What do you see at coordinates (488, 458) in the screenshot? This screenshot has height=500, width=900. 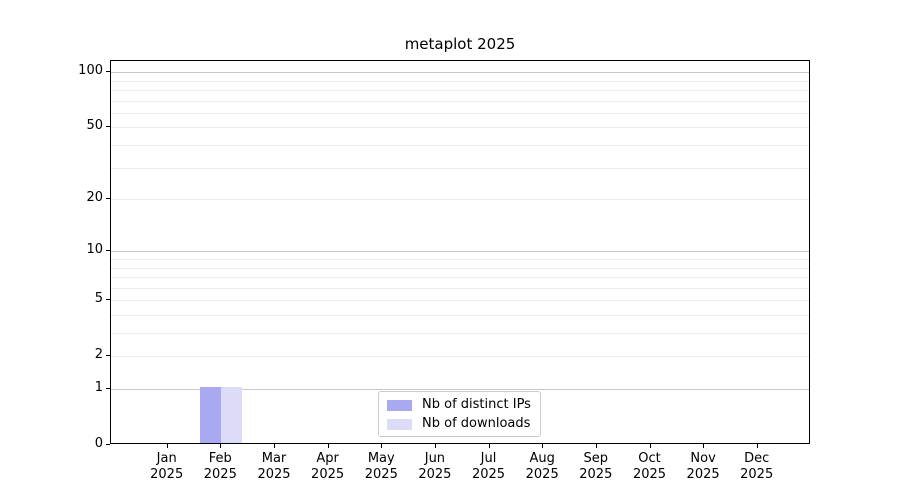 I see `x-tick-month-text: Jul` at bounding box center [488, 458].